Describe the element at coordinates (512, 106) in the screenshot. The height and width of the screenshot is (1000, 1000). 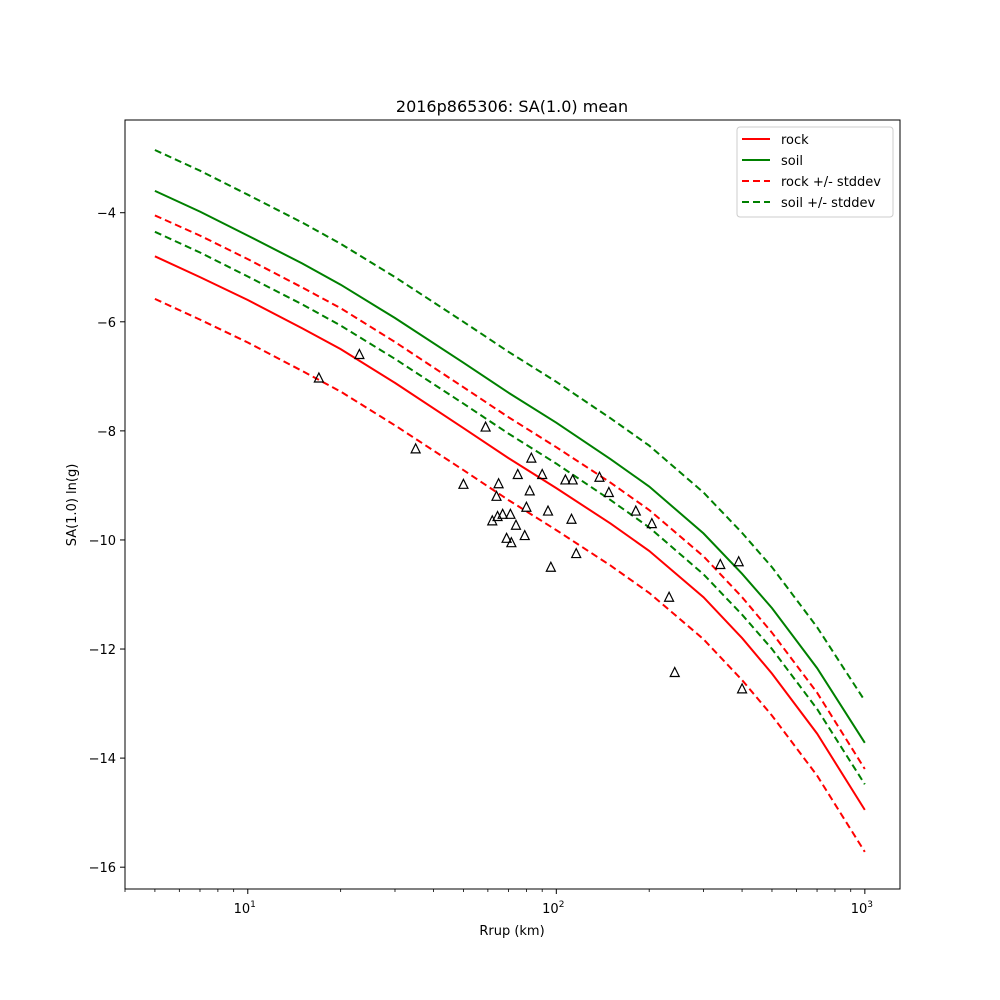
I see `chart-title: 2016p865306: SA(1.0) mean` at that location.